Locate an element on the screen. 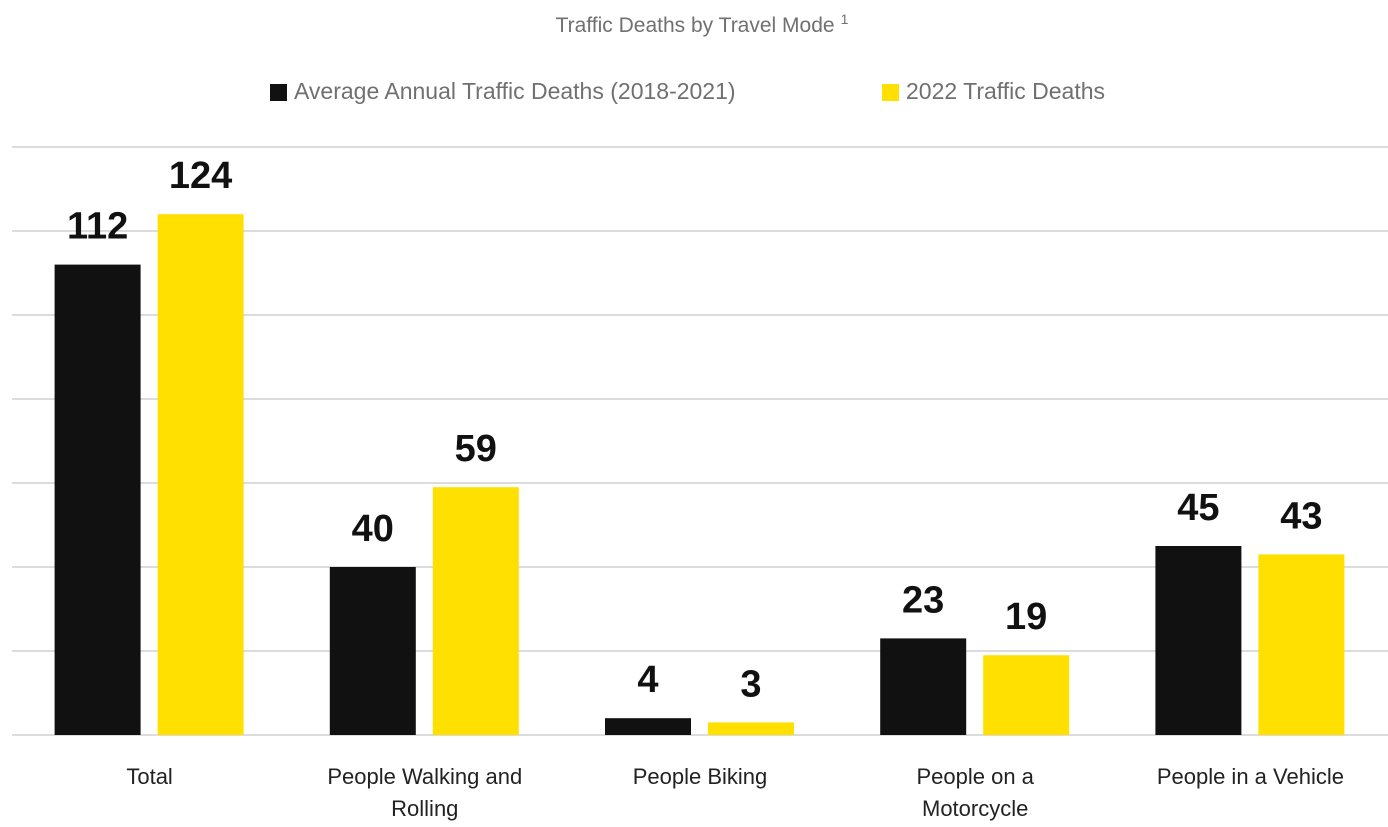  value-label: 59 is located at coordinates (476, 449).